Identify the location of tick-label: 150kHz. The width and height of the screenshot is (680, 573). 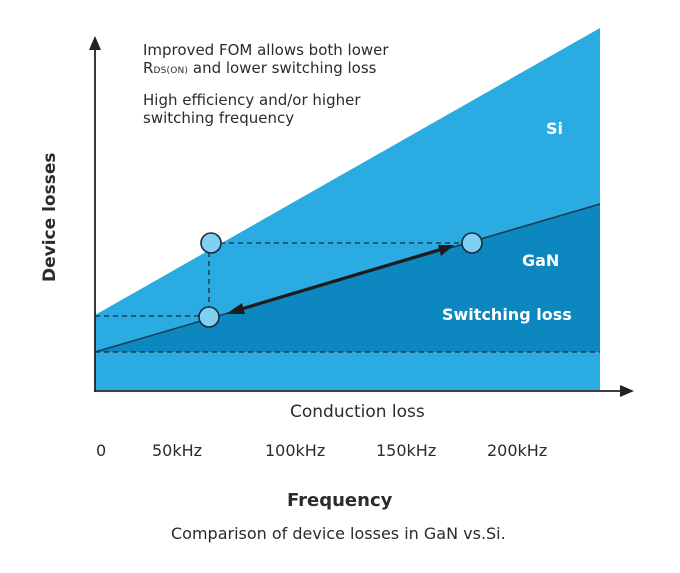
(406, 450).